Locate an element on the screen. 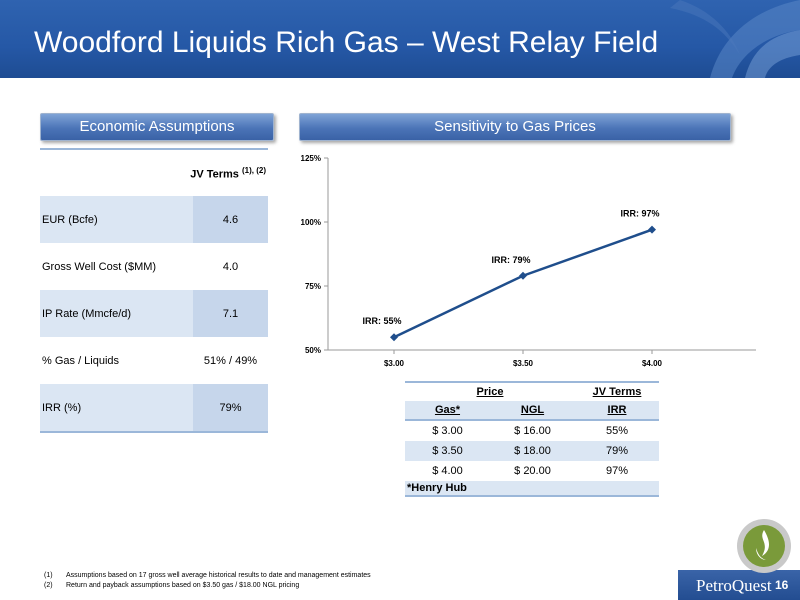 Image resolution: width=800 pixels, height=600 pixels. henry-hub-note: *Henry Hub is located at coordinates (437, 488).